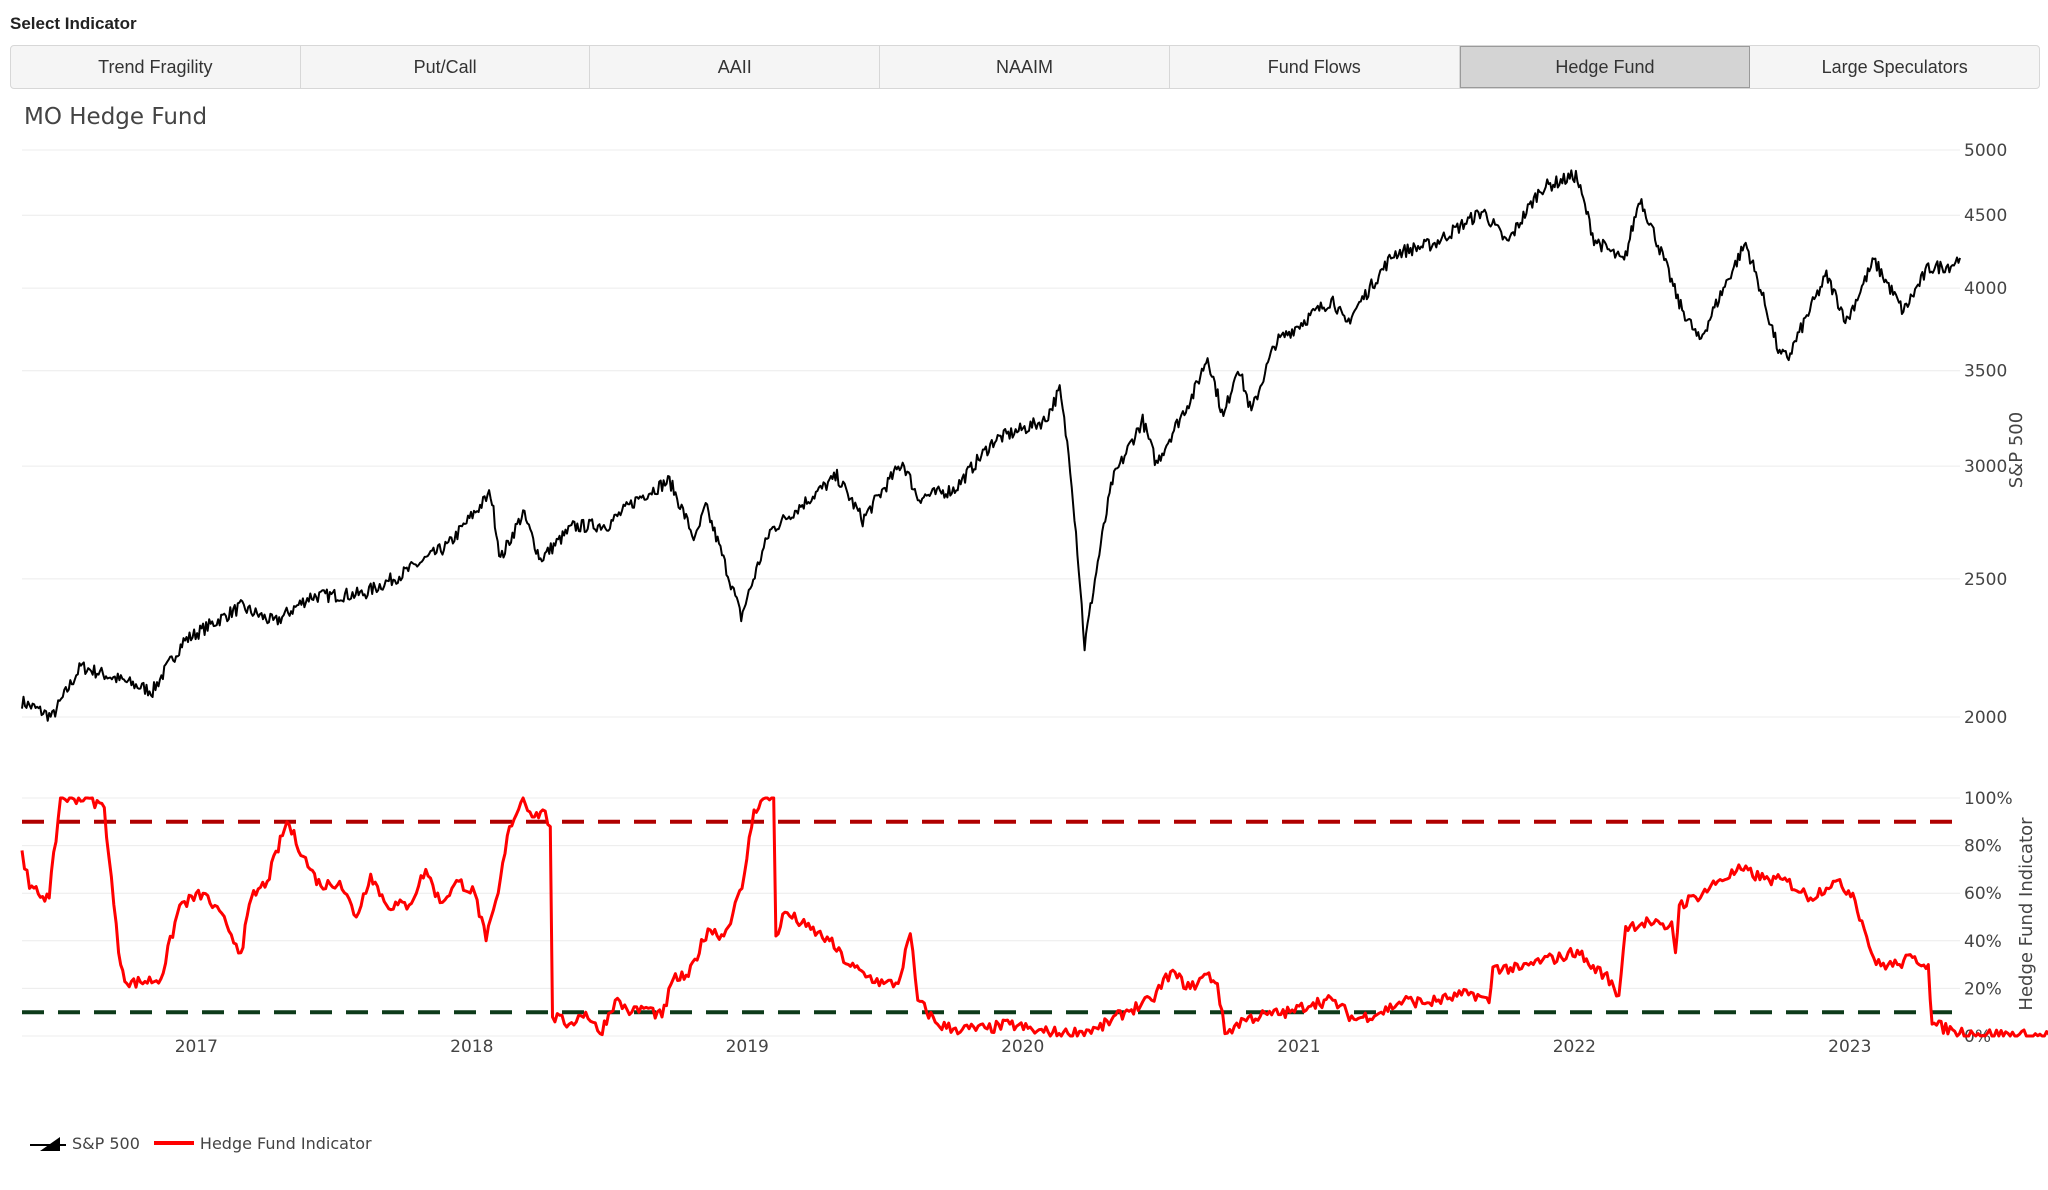  What do you see at coordinates (735, 67) in the screenshot?
I see `tab-aaii: AAII` at bounding box center [735, 67].